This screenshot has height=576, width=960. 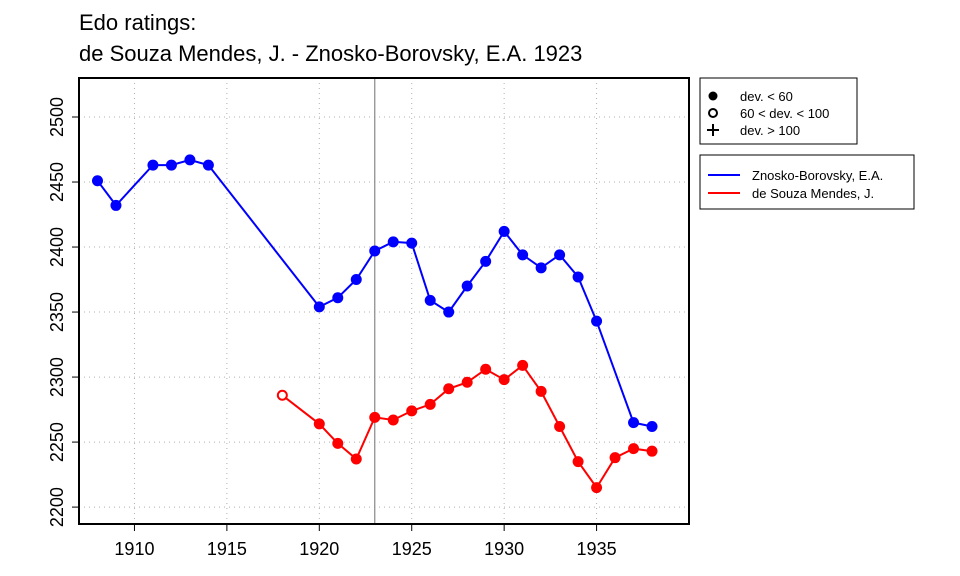 What do you see at coordinates (227, 549) in the screenshot?
I see `x-tick-label: 1915` at bounding box center [227, 549].